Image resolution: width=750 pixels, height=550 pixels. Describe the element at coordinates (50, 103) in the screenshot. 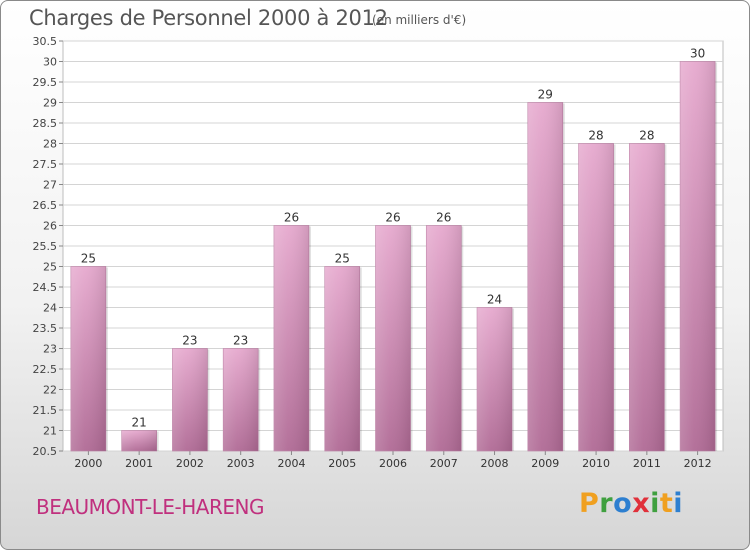

I see `y-tick-label: 29` at that location.